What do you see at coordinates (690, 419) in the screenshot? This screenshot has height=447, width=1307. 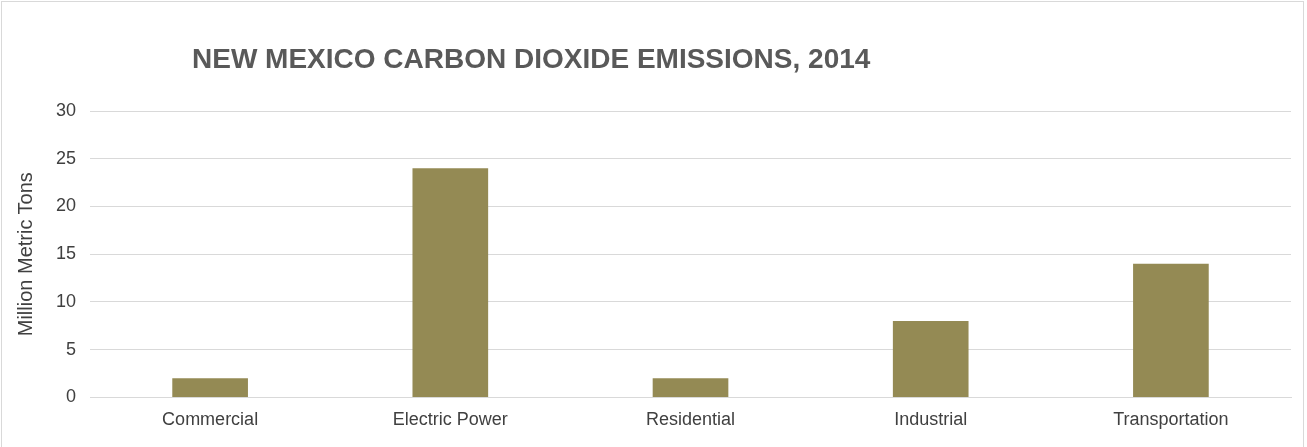 I see `x-tick-label: Residential` at bounding box center [690, 419].